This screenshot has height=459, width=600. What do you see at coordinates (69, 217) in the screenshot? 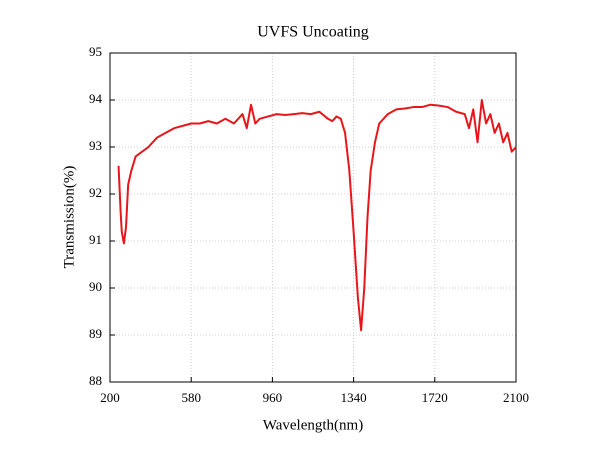
I see `y-axis-title: Transmission(%)` at bounding box center [69, 217].